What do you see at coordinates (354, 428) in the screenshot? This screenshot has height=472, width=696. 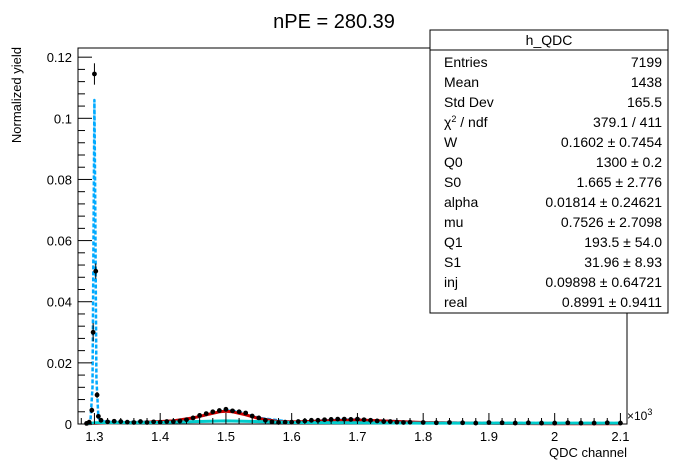 I see `x-axis: 1.3 1.4 1.5 1.6 1.7 1.8 1.9 2 2.1` at bounding box center [354, 428].